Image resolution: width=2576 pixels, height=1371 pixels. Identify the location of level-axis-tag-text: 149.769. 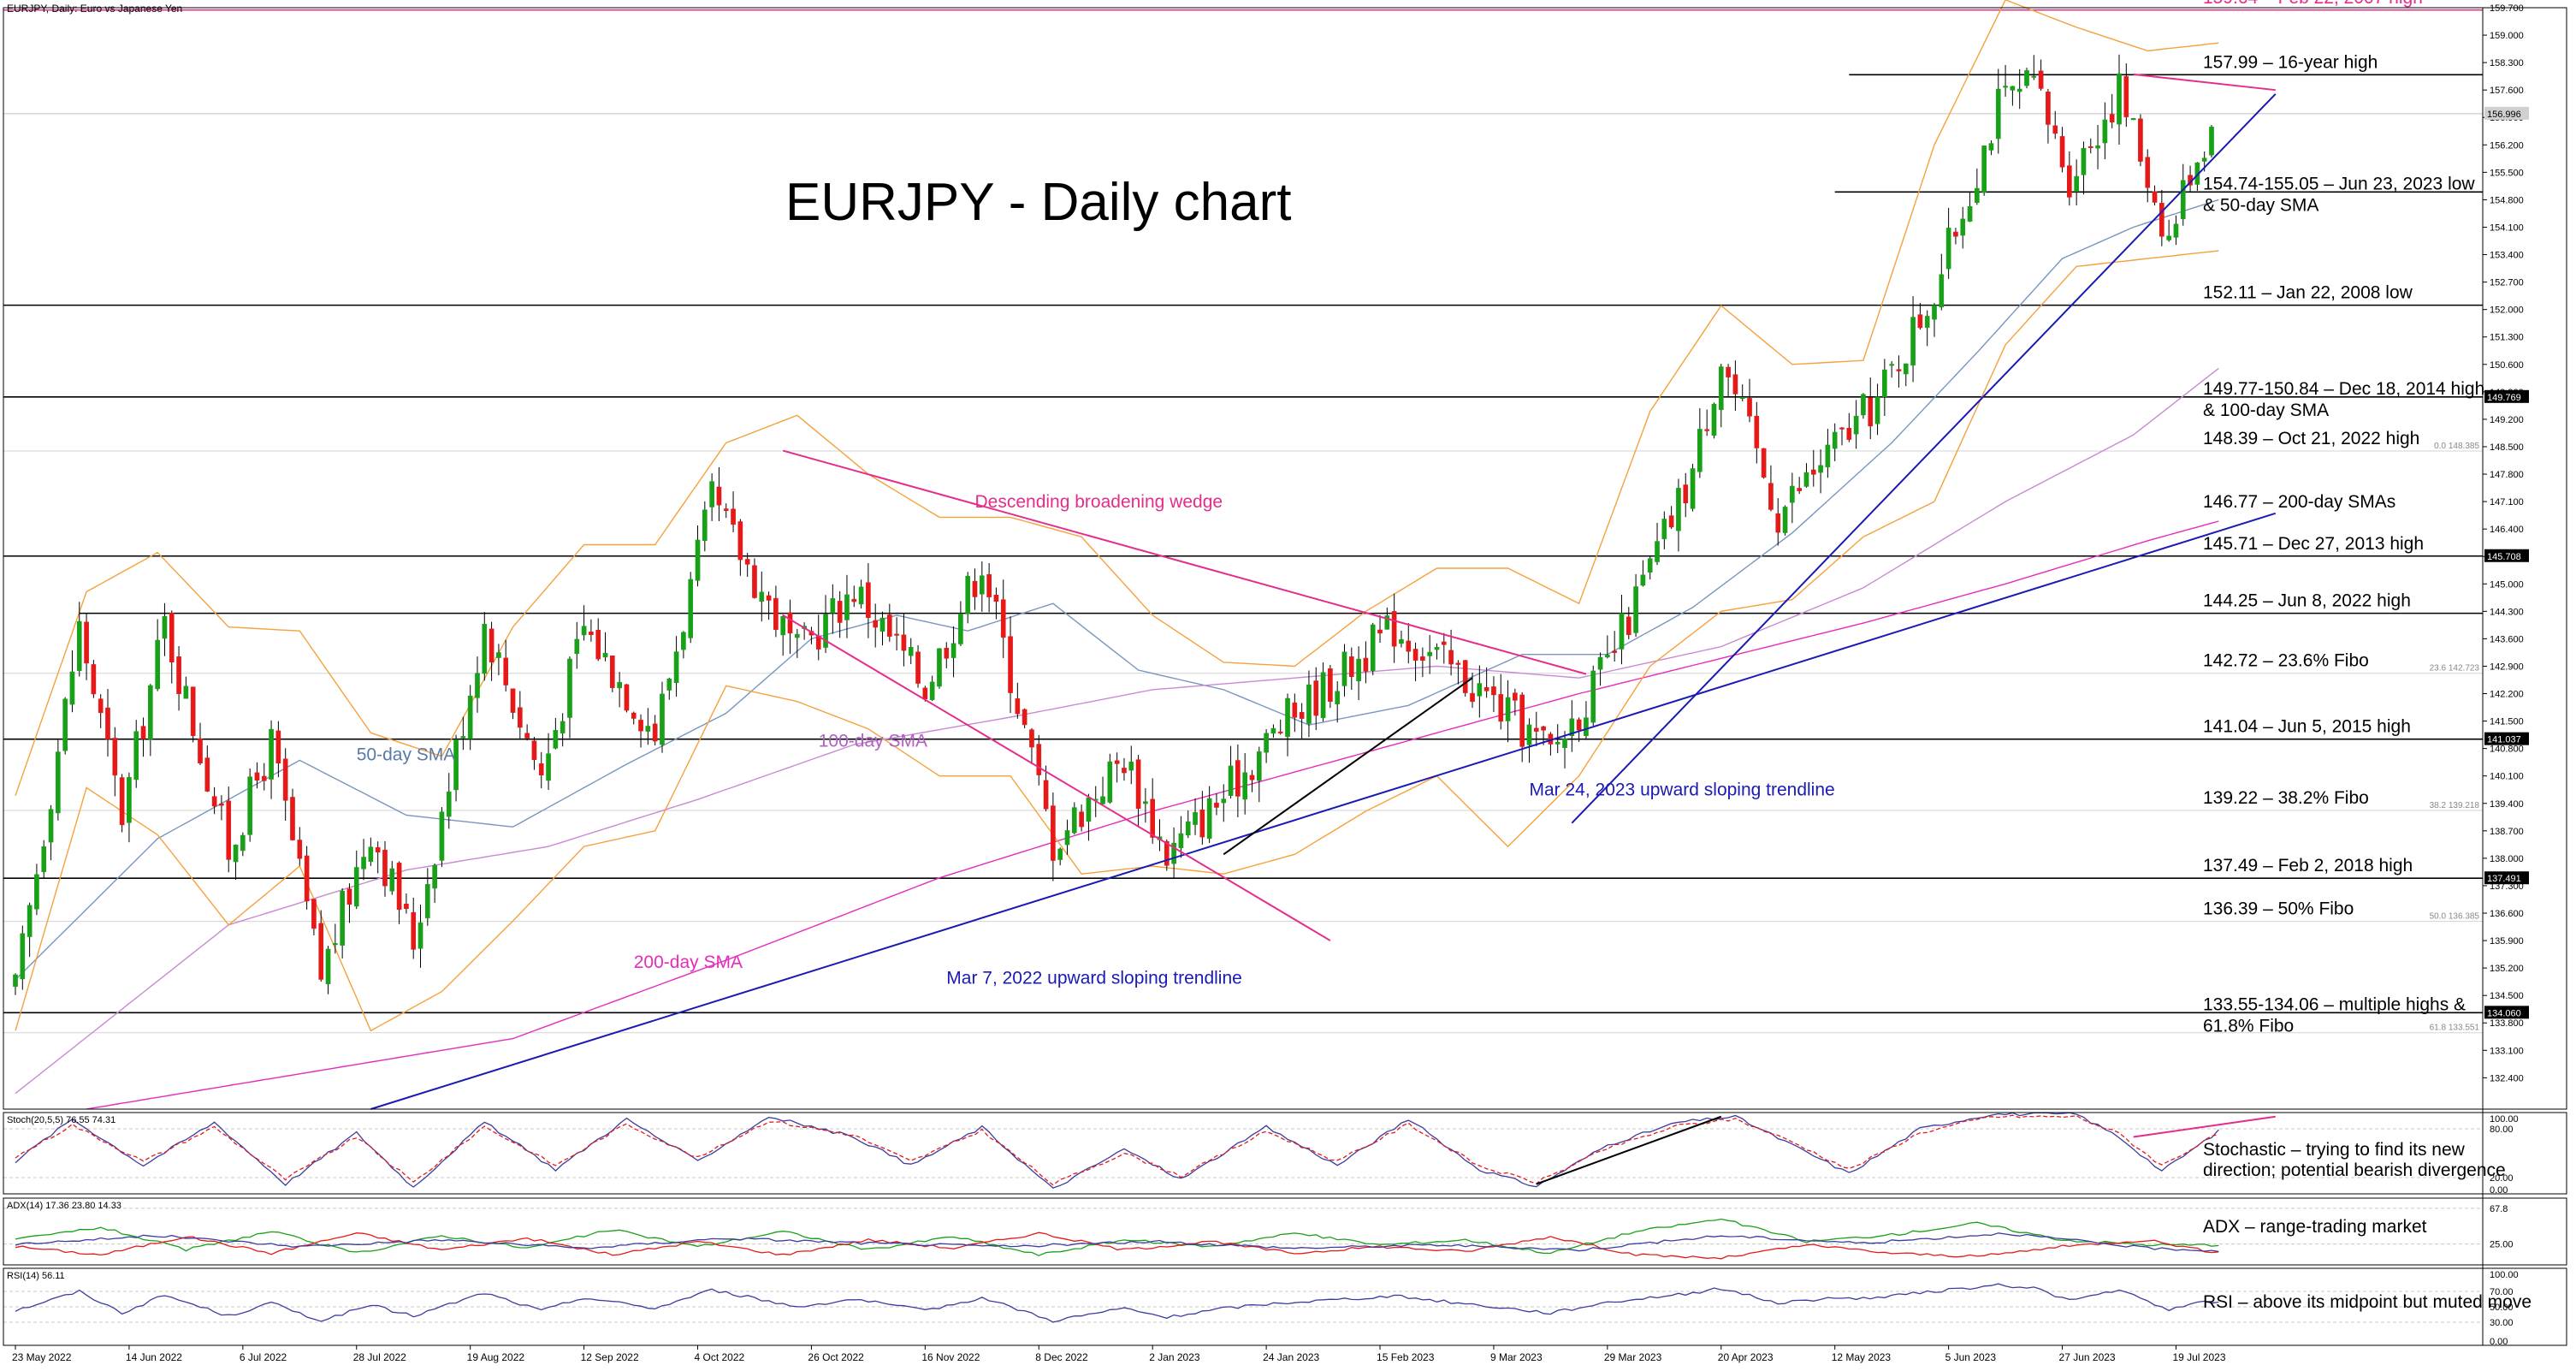
(2504, 398).